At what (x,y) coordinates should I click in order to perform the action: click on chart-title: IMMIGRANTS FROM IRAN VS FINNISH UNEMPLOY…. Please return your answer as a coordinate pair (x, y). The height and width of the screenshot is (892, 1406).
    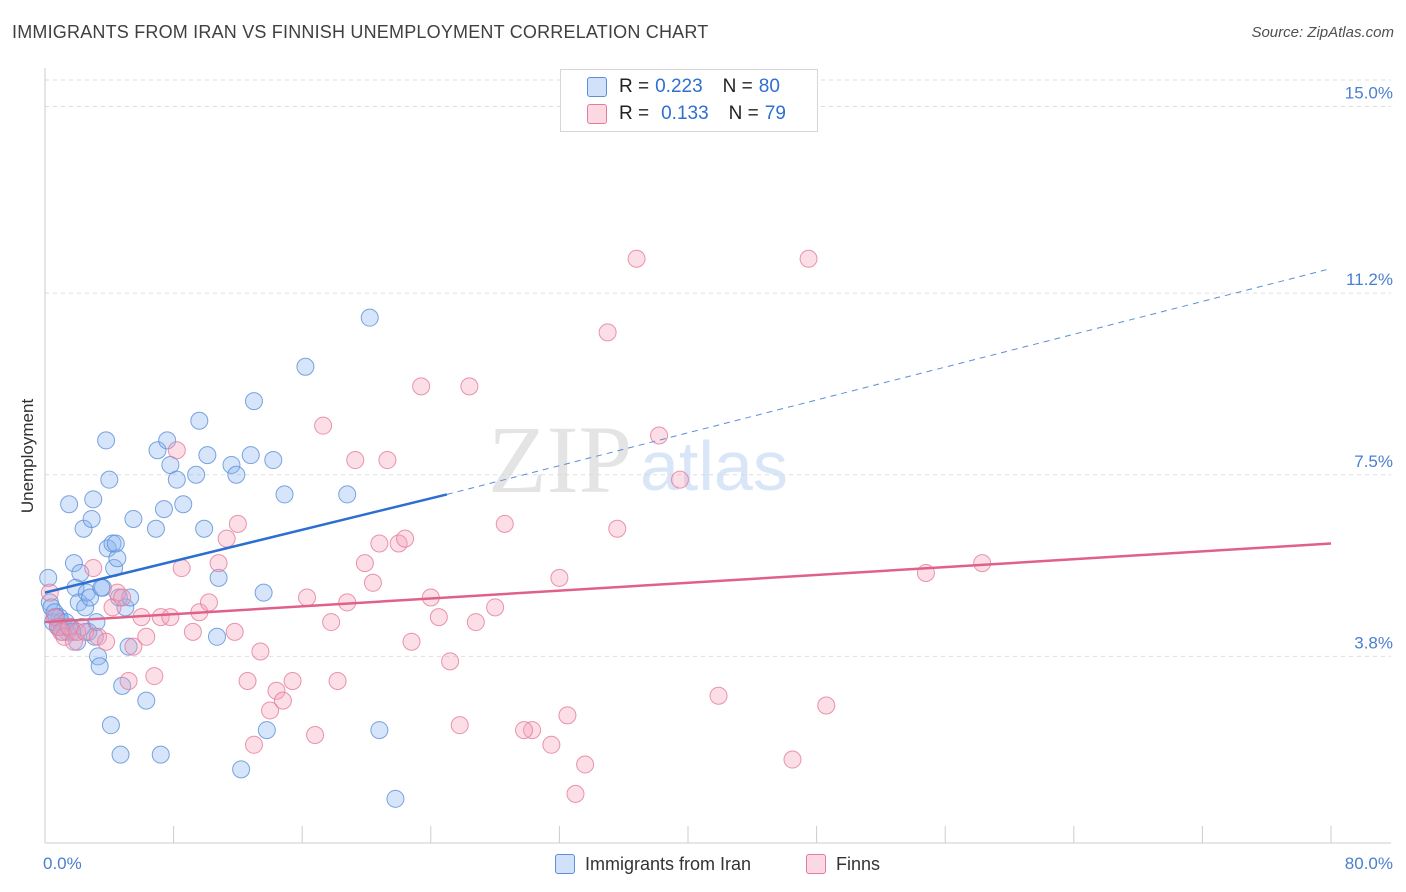
    Looking at the image, I should click on (360, 32).